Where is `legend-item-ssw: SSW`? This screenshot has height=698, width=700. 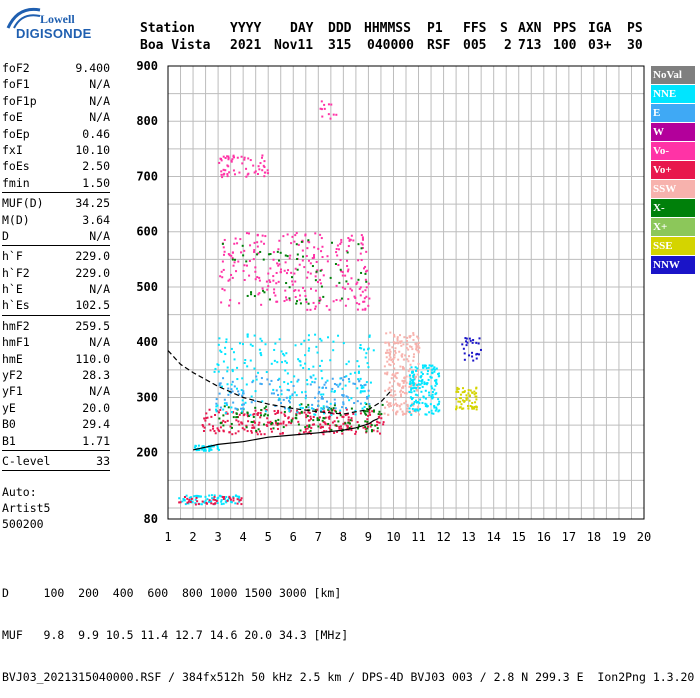 legend-item-ssw: SSW is located at coordinates (673, 189).